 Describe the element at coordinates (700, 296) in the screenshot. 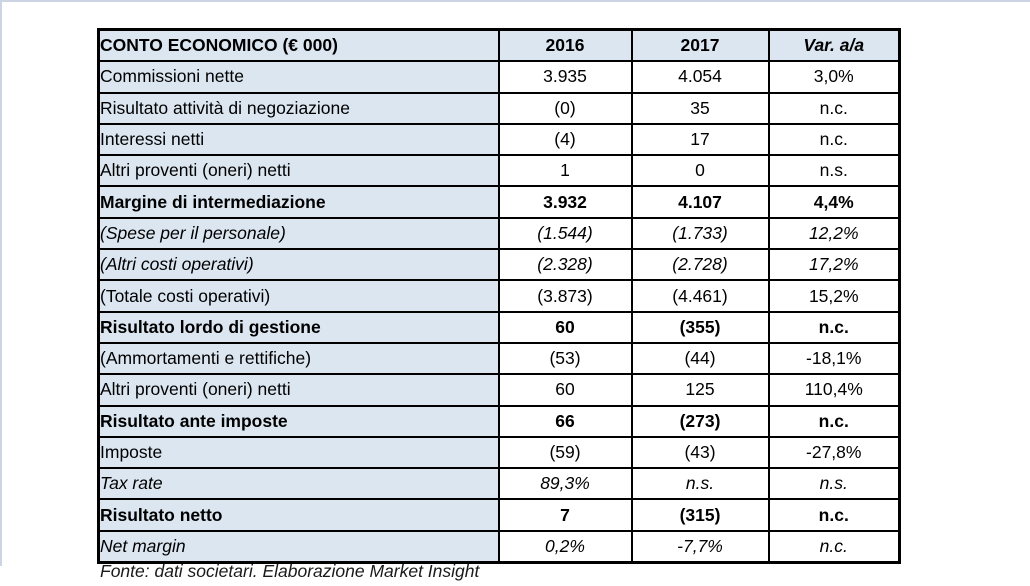

I see `value-2017: (4.461)` at that location.